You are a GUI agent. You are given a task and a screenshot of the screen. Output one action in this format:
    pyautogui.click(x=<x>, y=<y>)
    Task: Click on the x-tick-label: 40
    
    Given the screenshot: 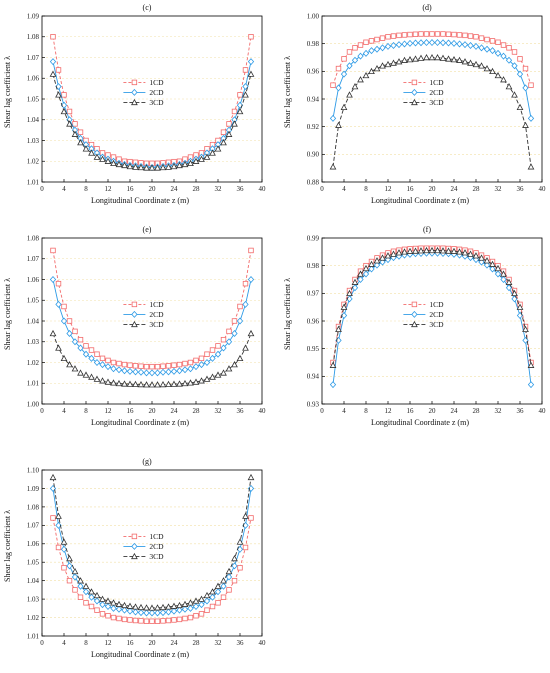 What is the action you would take?
    pyautogui.click(x=543, y=189)
    